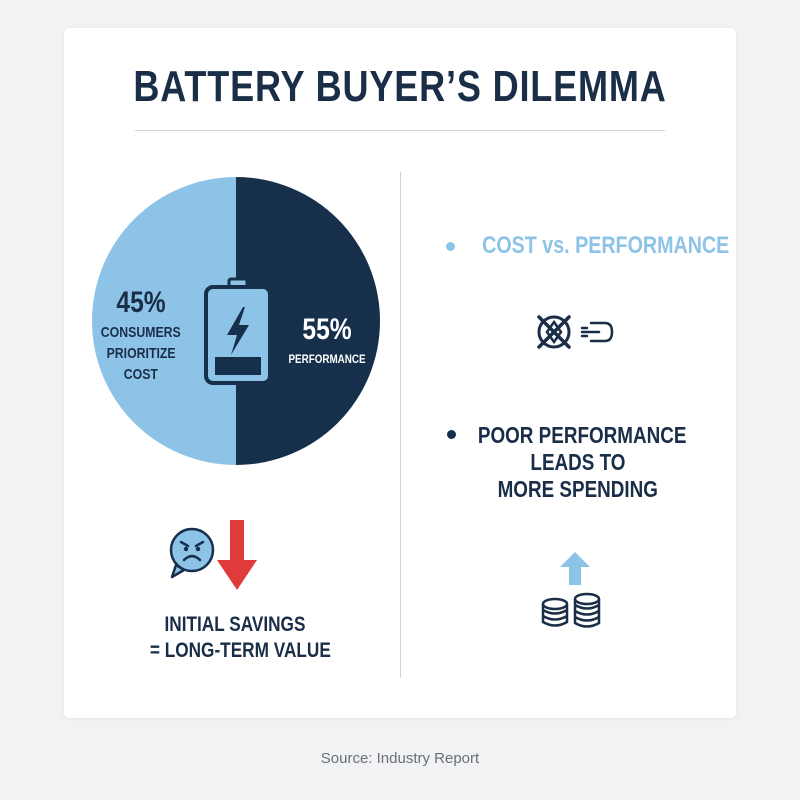 Image resolution: width=800 pixels, height=800 pixels. What do you see at coordinates (400, 425) in the screenshot?
I see `column-divider` at bounding box center [400, 425].